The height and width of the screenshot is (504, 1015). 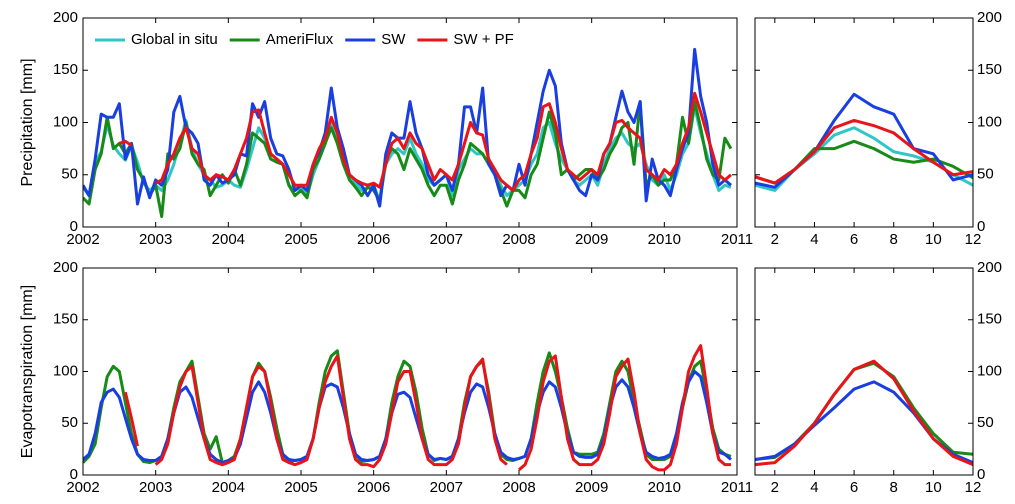 What do you see at coordinates (27, 122) in the screenshot?
I see `y-axis-label: Precipitation [mm]` at bounding box center [27, 122].